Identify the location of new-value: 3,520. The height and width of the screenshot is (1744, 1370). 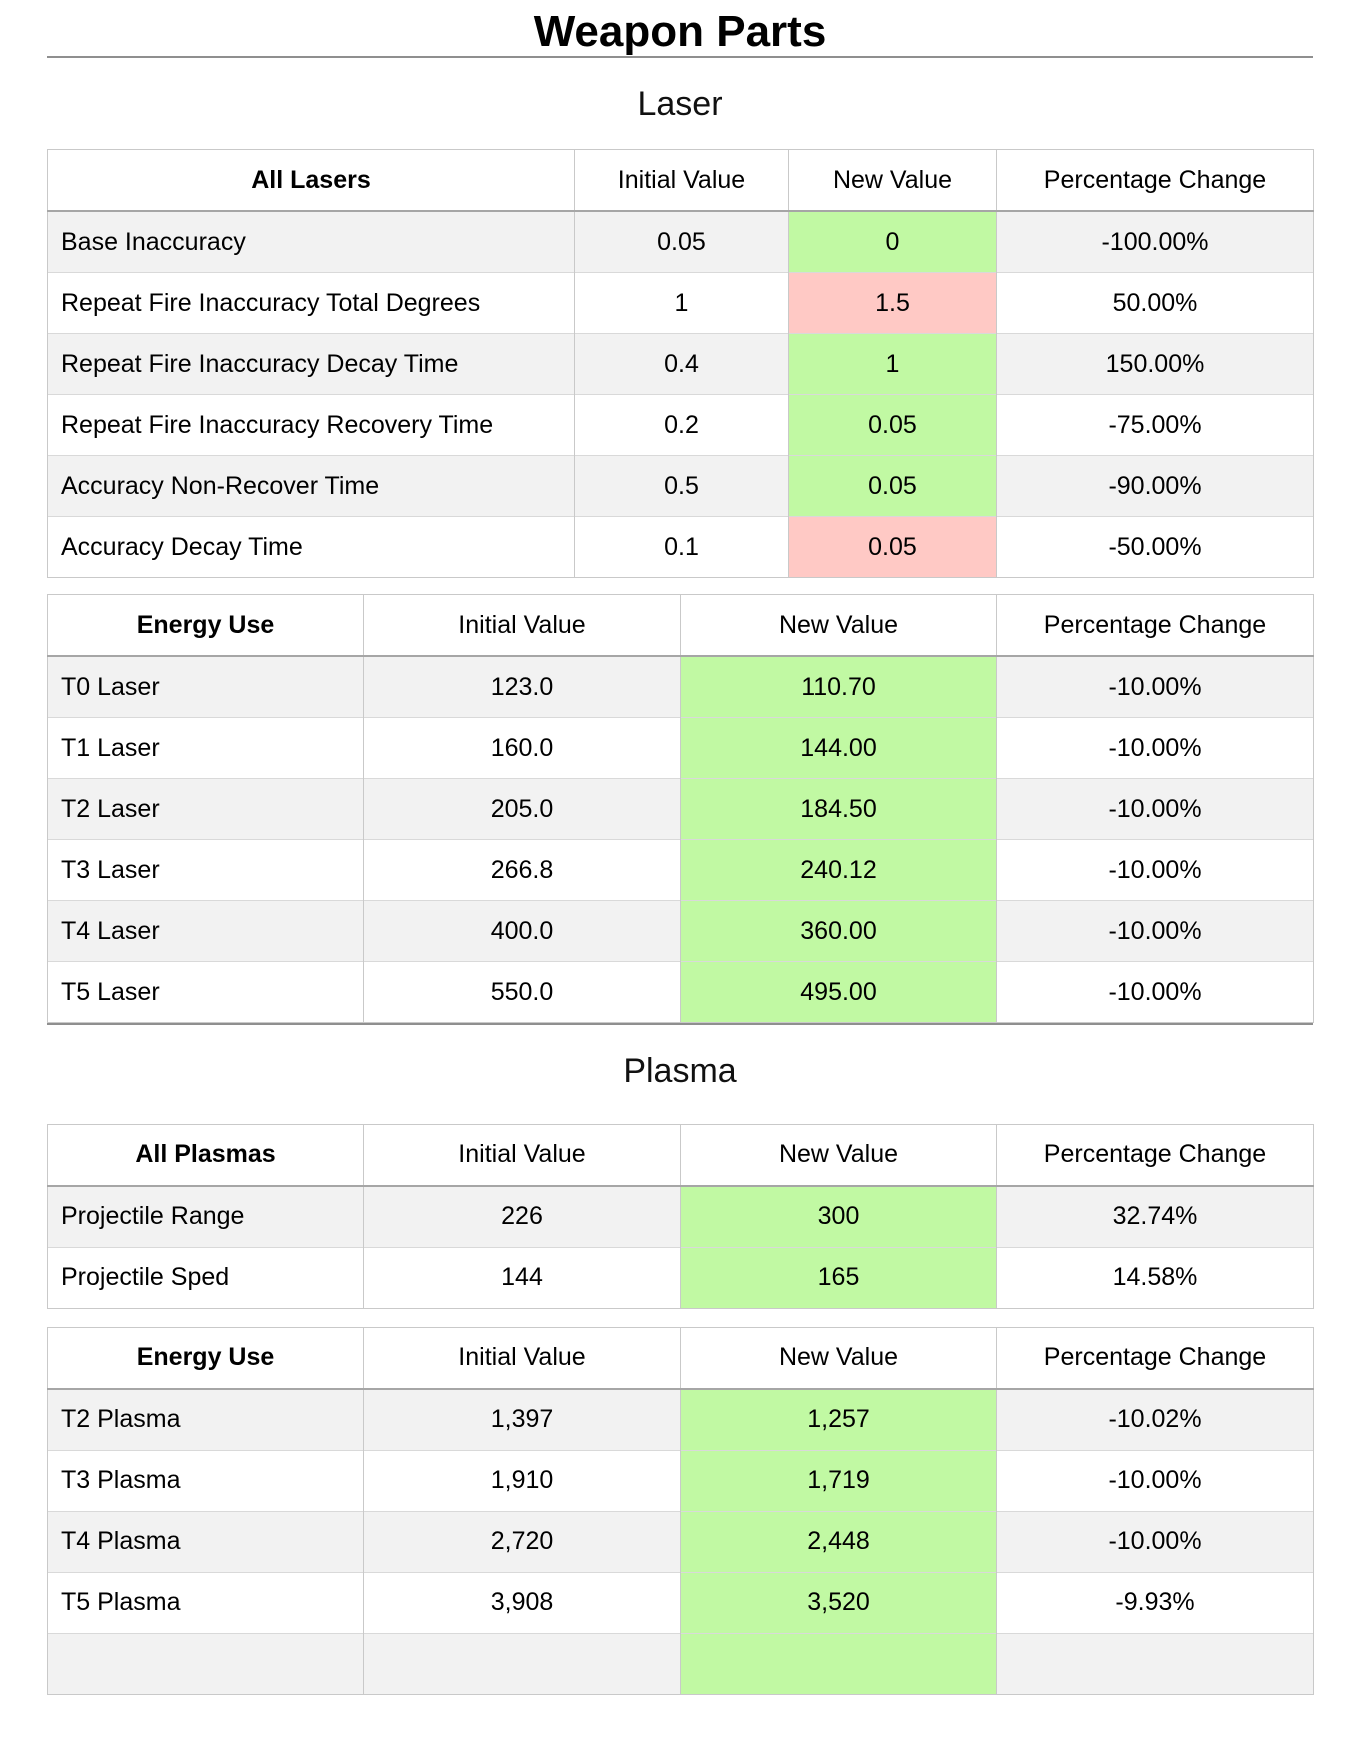
(838, 1602).